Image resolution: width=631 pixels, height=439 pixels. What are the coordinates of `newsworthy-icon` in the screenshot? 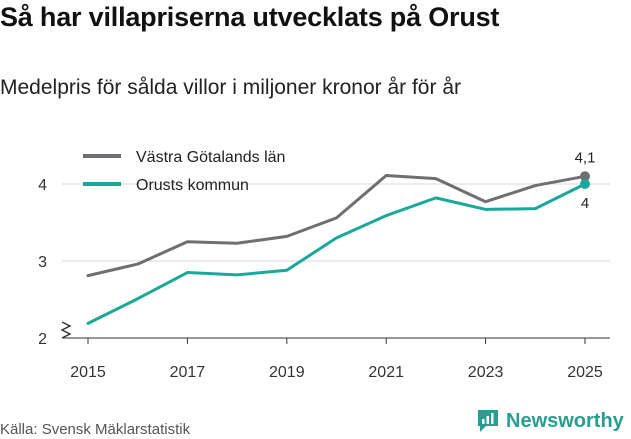 It's located at (488, 421).